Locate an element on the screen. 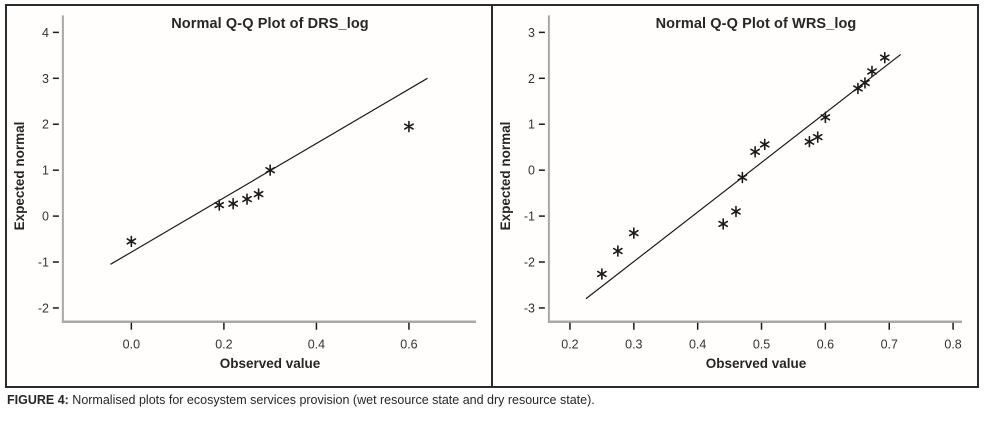  y-tick-label: -3 is located at coordinates (529, 308).